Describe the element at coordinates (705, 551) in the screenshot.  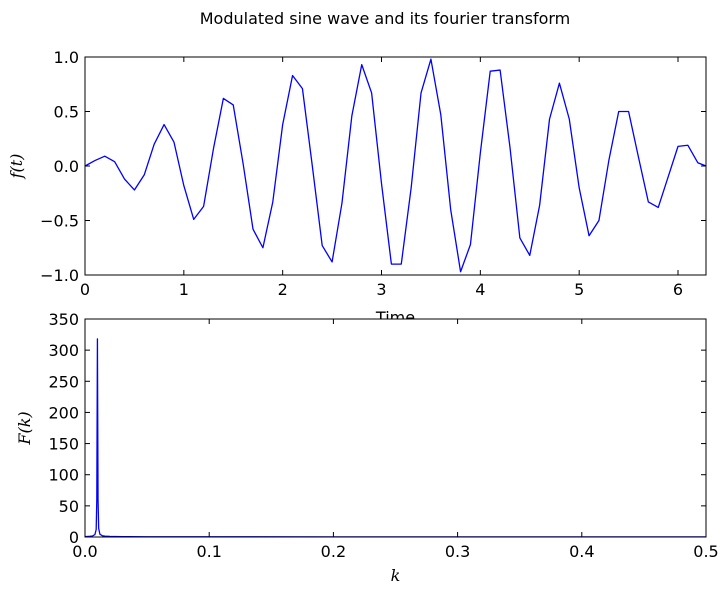
I see `bottom-x-tick-label: 0.5` at that location.